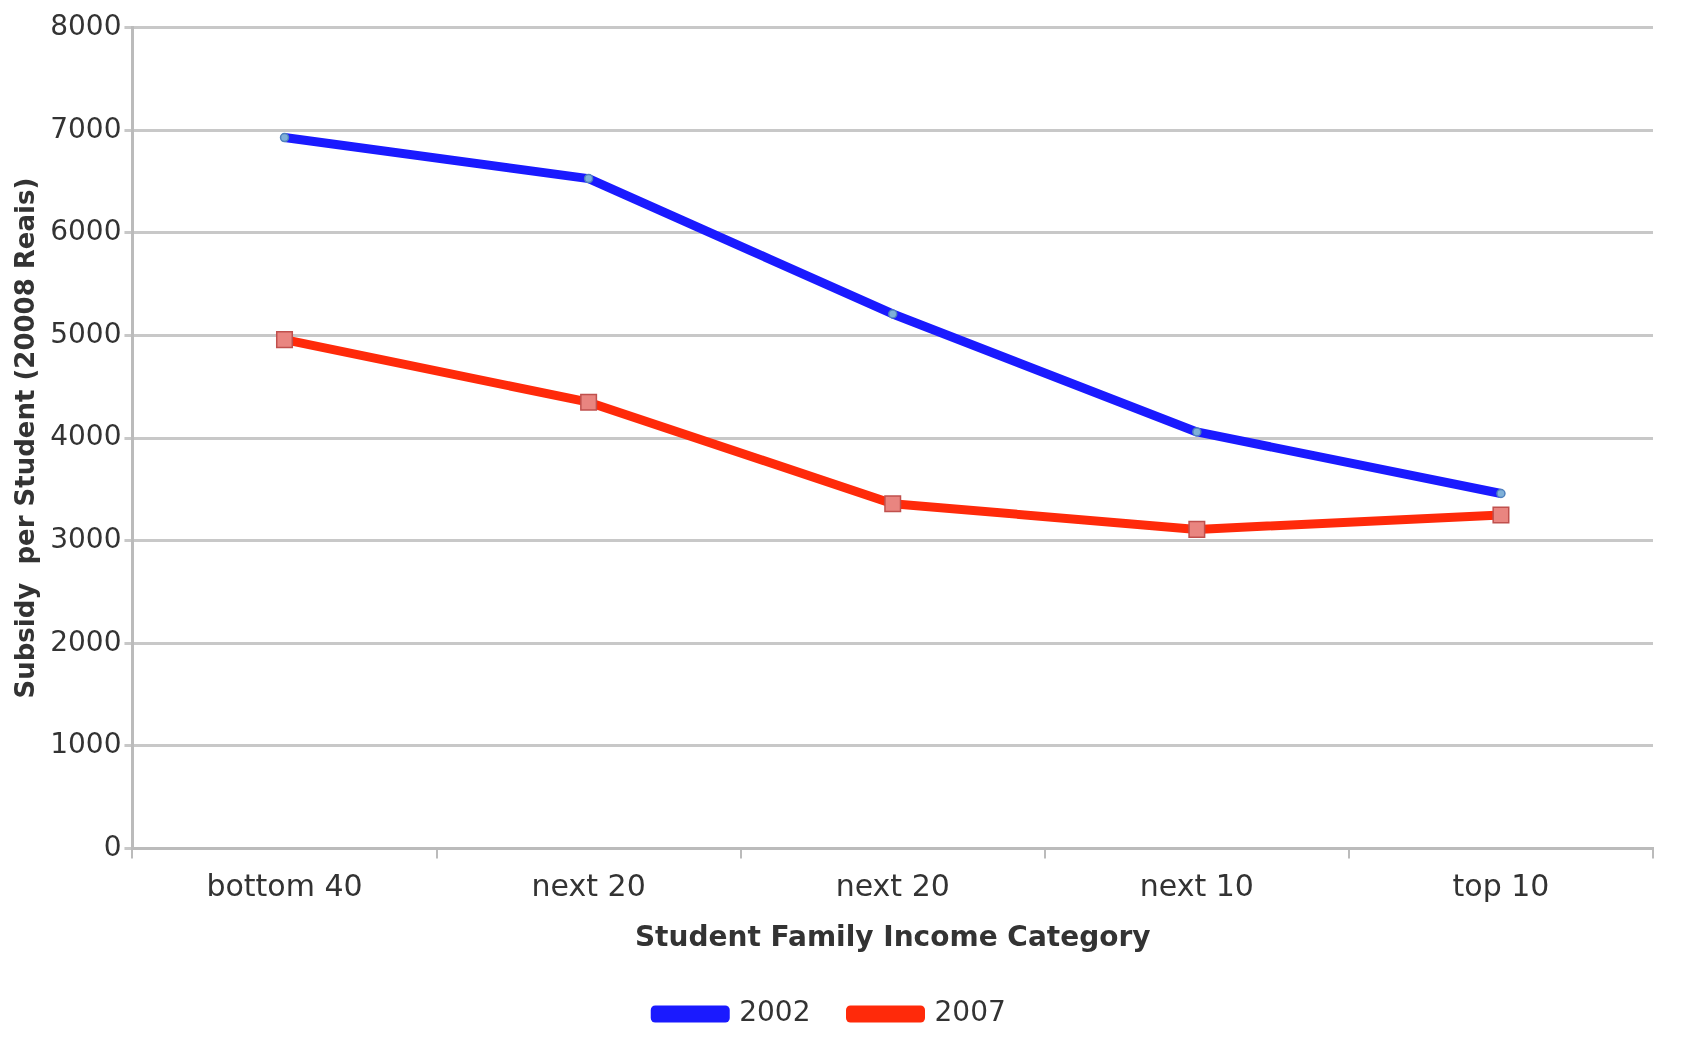 This screenshot has width=1685, height=1047. Describe the element at coordinates (86, 231) in the screenshot. I see `y-tick-label: 6000` at that location.